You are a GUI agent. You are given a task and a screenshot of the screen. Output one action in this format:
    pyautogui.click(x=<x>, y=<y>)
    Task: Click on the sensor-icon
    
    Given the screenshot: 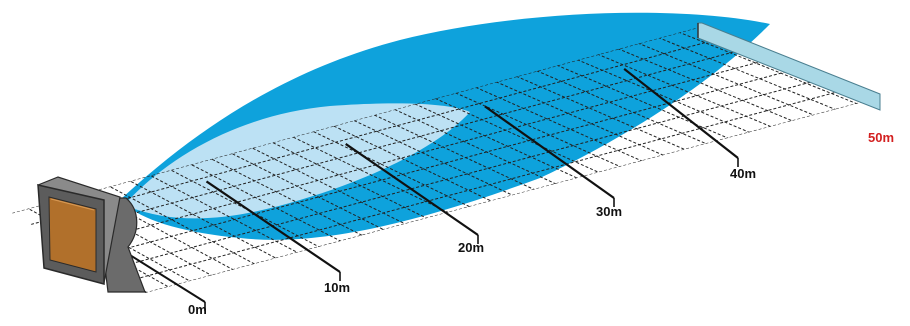 What is the action you would take?
    pyautogui.click(x=91, y=234)
    